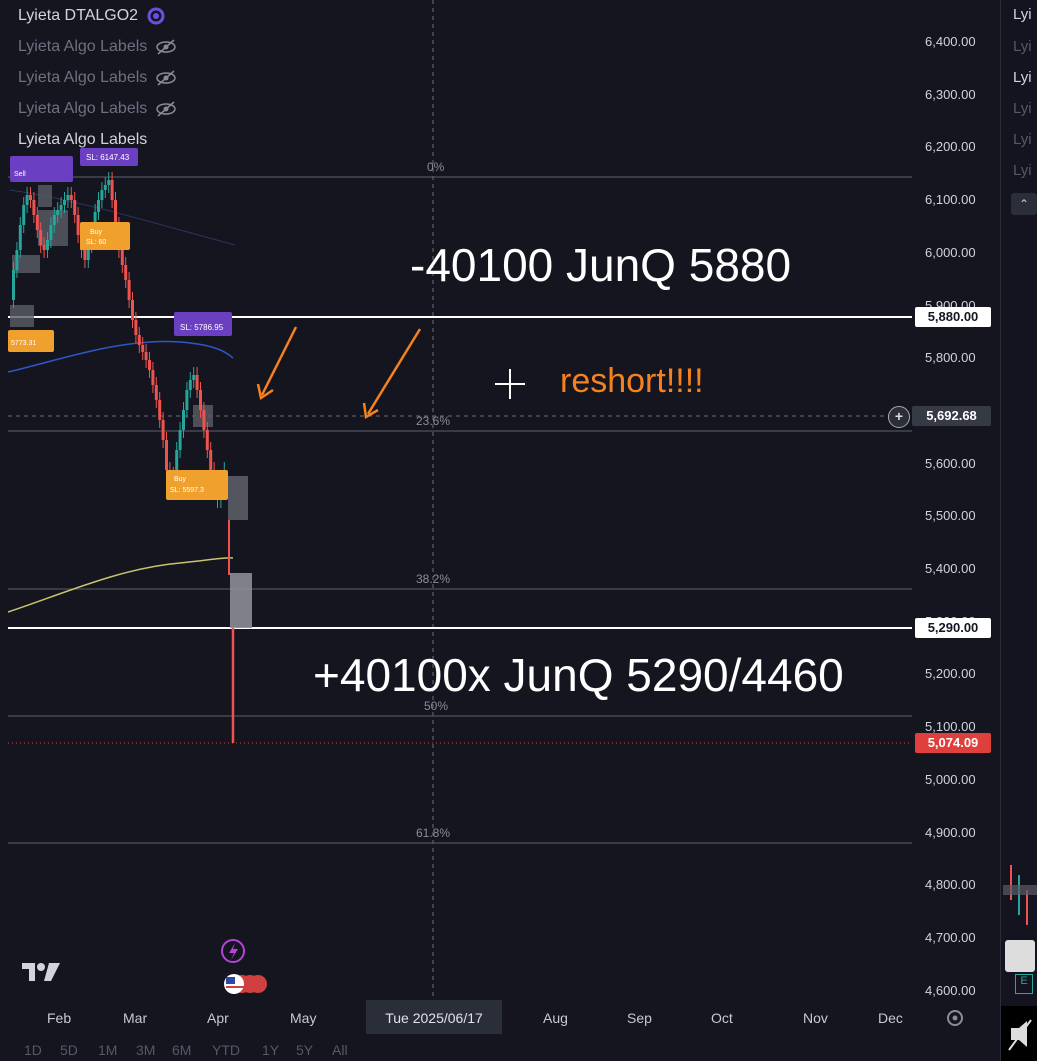 This screenshot has height=1061, width=1037. What do you see at coordinates (890, 1018) in the screenshot?
I see `month-label: Dec` at bounding box center [890, 1018].